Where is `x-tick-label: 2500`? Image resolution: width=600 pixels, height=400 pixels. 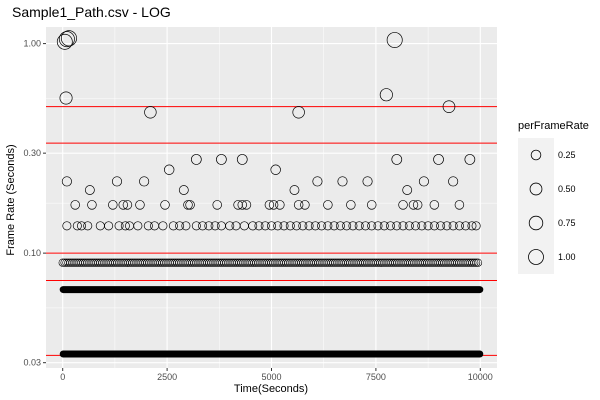 x-tick-label: 2500 is located at coordinates (167, 377).